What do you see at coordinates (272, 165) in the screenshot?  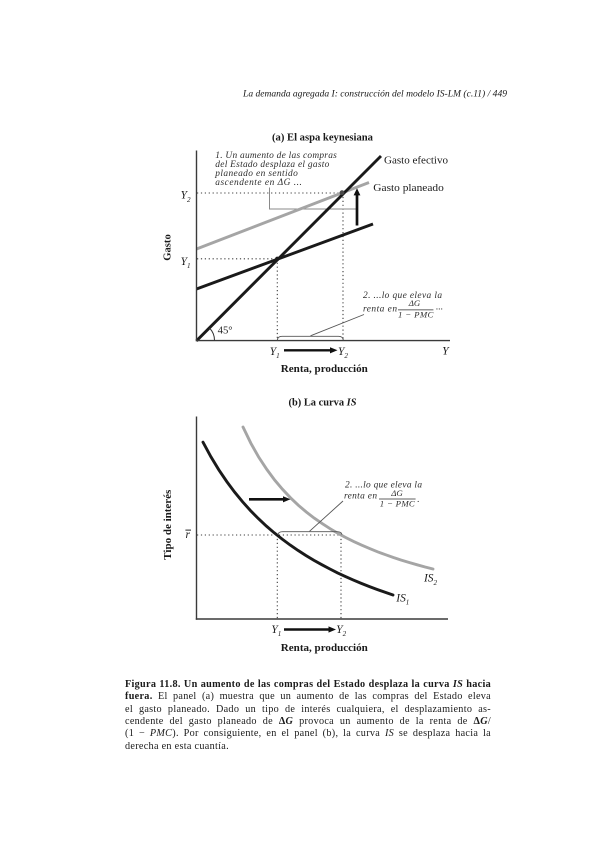 I see `svg-text: del Estado desplaza el gasto` at bounding box center [272, 165].